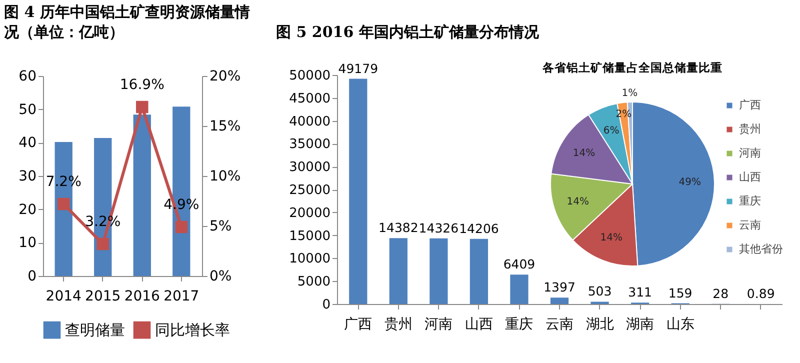 The height and width of the screenshot is (363, 800). Describe the element at coordinates (103, 222) in the screenshot. I see `data-label: 3.2%` at that location.